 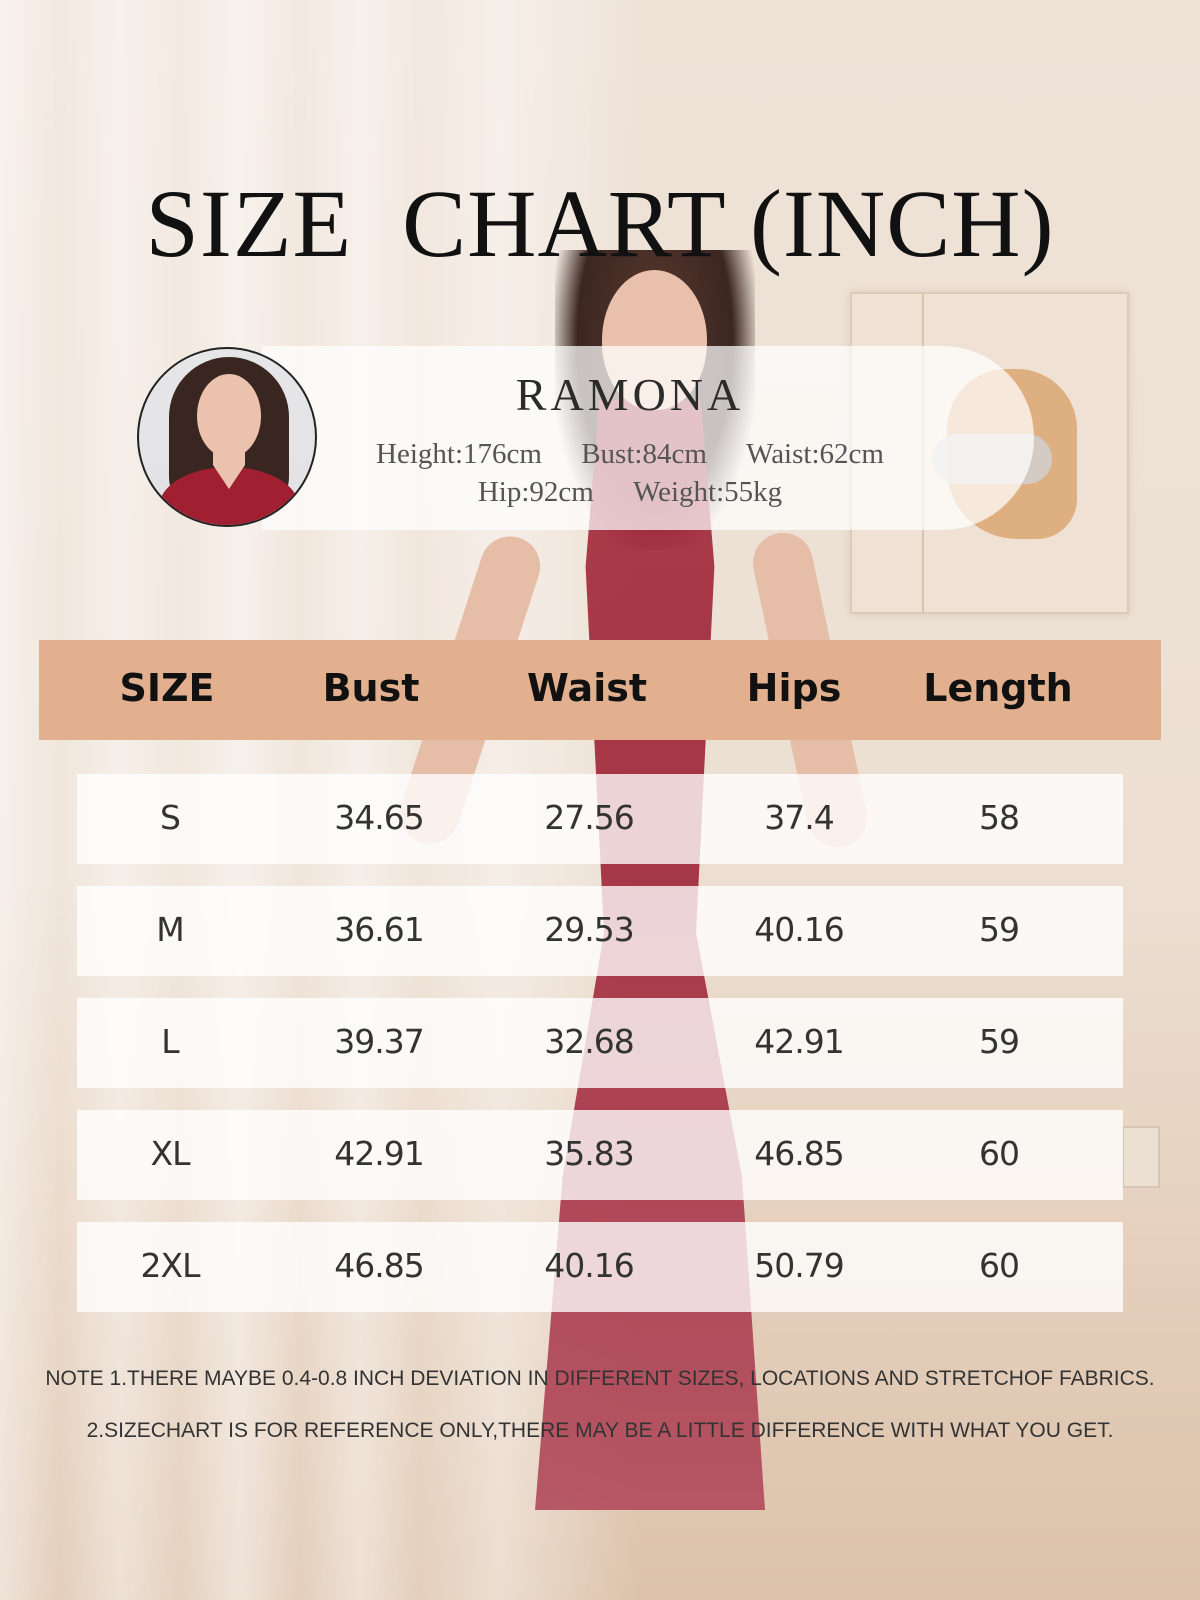 I want to click on header-bust: Bust, so click(x=371, y=688).